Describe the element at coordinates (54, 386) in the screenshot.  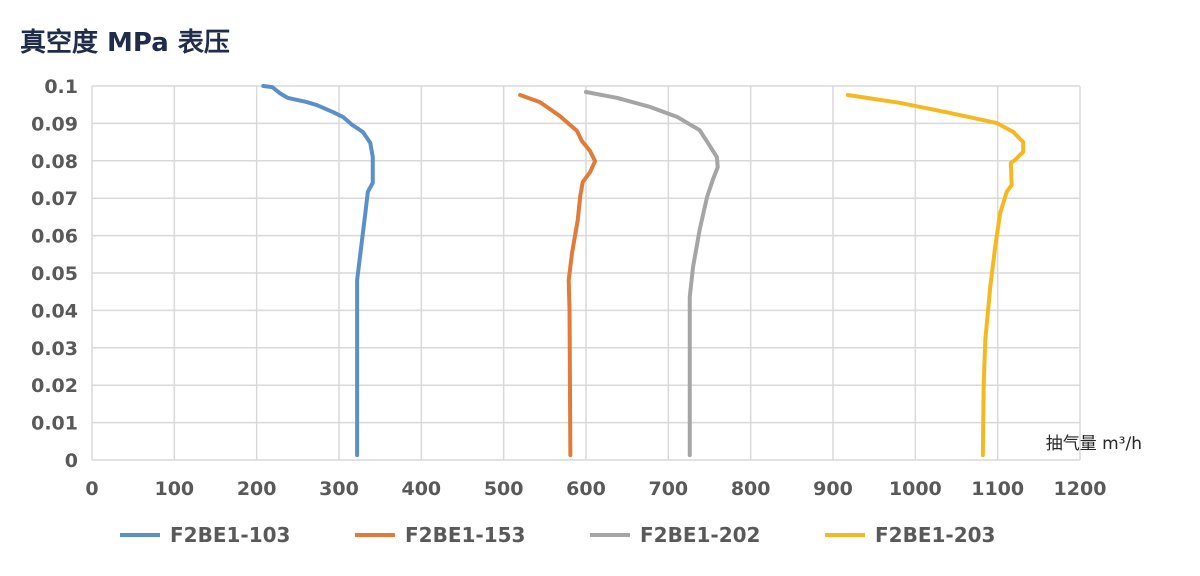
I see `y-tick-label: 0.02` at that location.